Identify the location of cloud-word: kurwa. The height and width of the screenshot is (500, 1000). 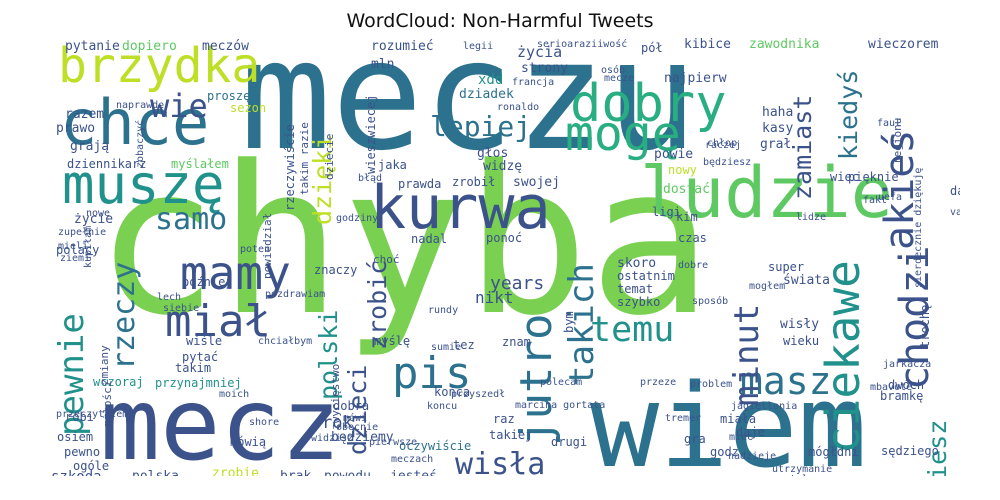
(460, 208).